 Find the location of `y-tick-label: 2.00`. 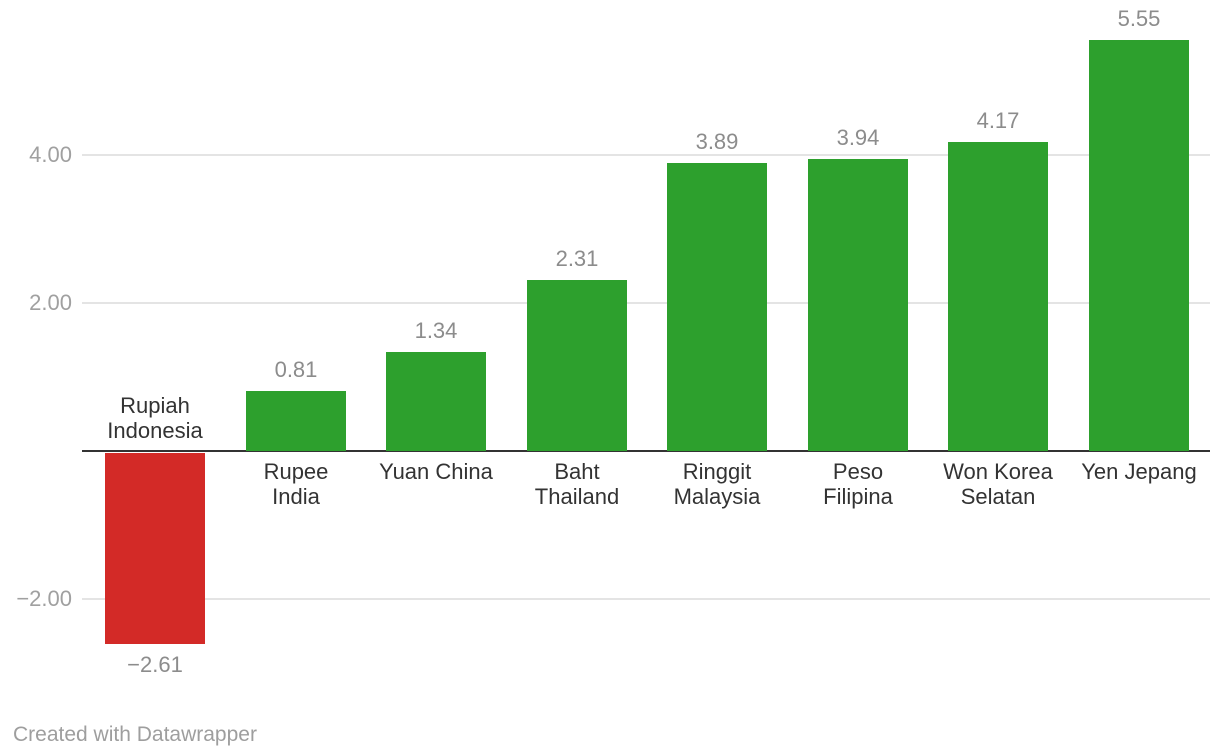

y-tick-label: 2.00 is located at coordinates (50, 302).